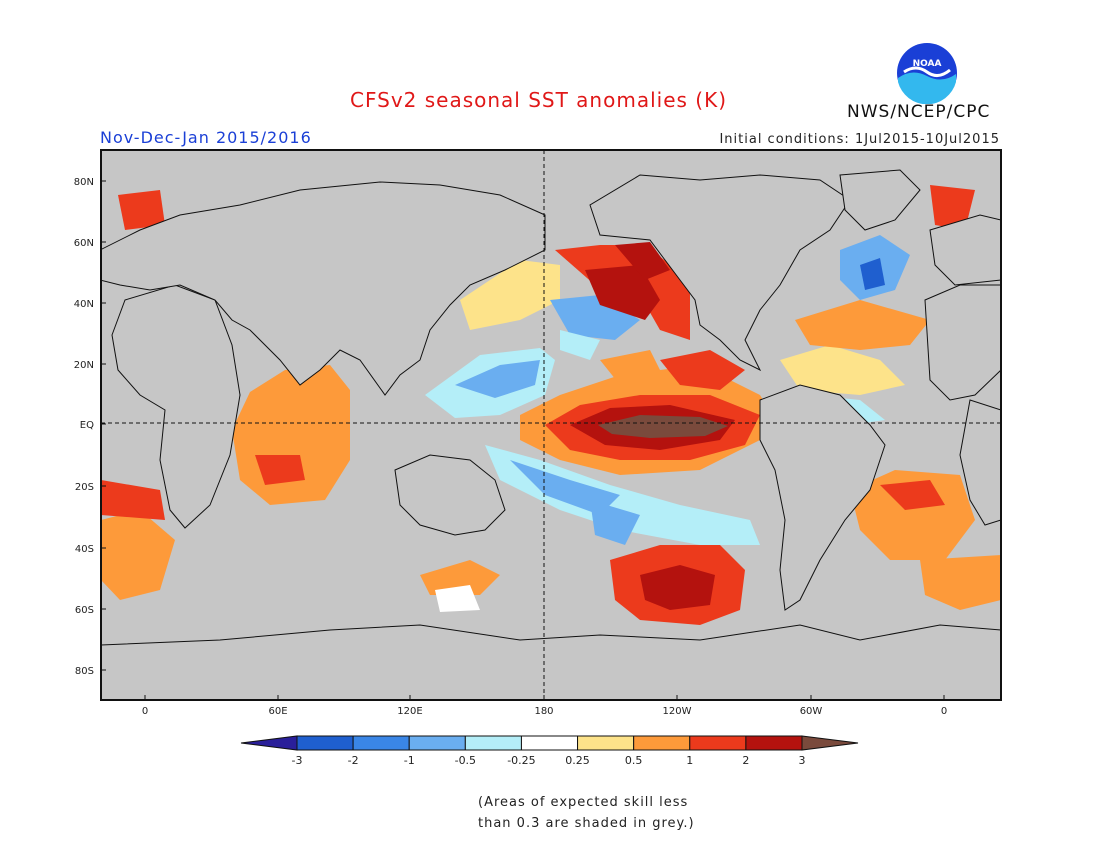 Image resolution: width=1100 pixels, height=850 pixels. Describe the element at coordinates (84, 365) in the screenshot. I see `lat-label: 20N` at that location.